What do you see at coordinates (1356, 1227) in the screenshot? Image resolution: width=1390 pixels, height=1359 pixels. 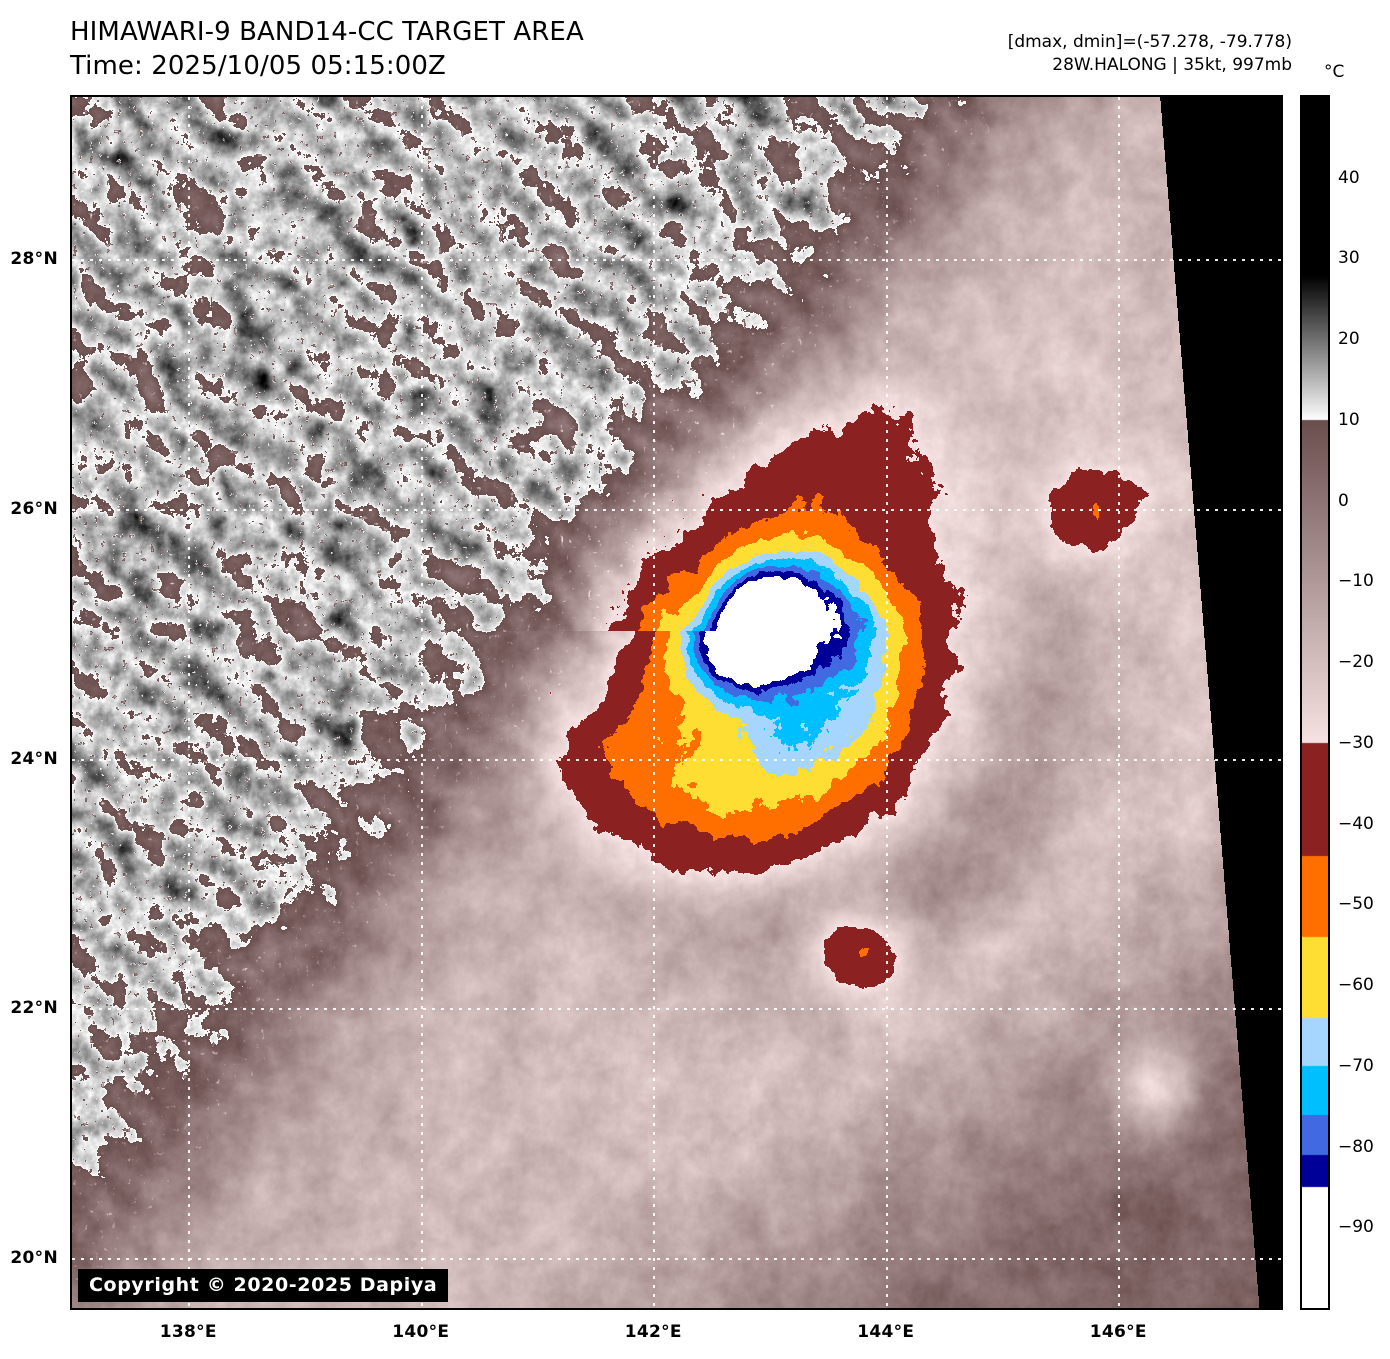 I see `colorbar-tick-label: −90` at bounding box center [1356, 1227].